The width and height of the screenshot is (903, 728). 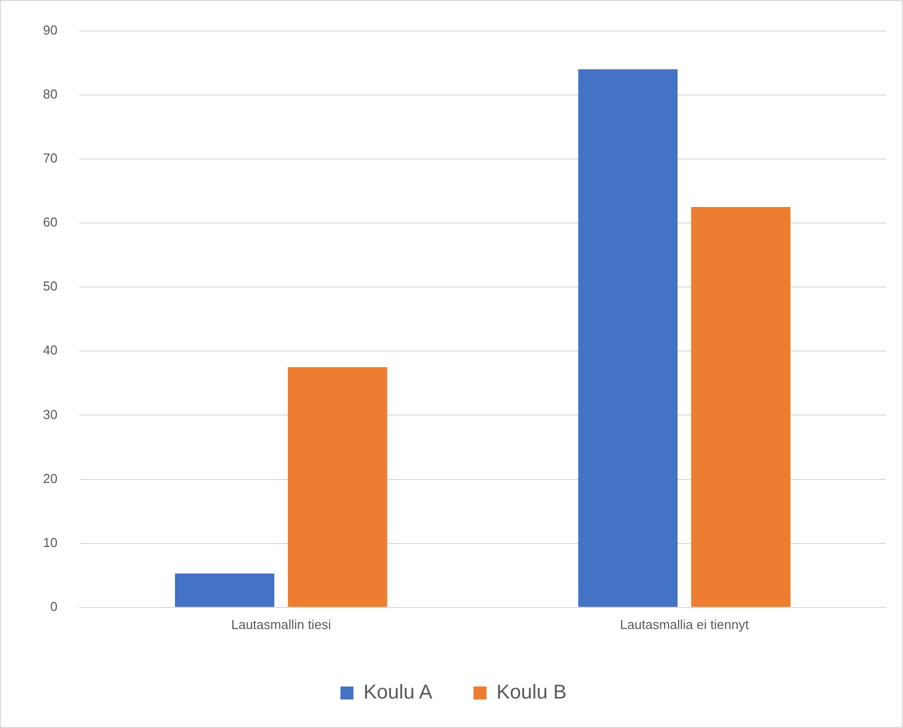 What do you see at coordinates (531, 693) in the screenshot?
I see `legend-label: Koulu B` at bounding box center [531, 693].